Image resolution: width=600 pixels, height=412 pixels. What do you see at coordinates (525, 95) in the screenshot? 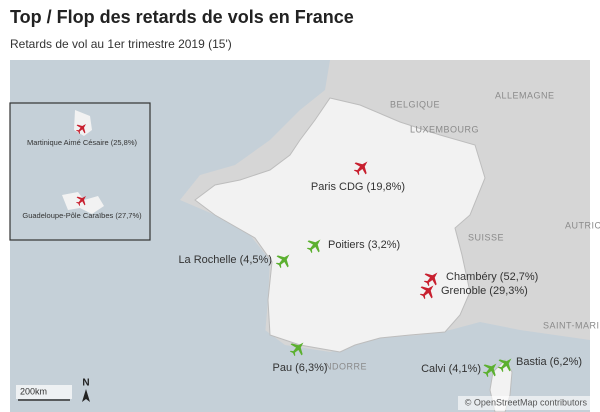
I see `country-label: ALLEMAGNE` at bounding box center [525, 95].